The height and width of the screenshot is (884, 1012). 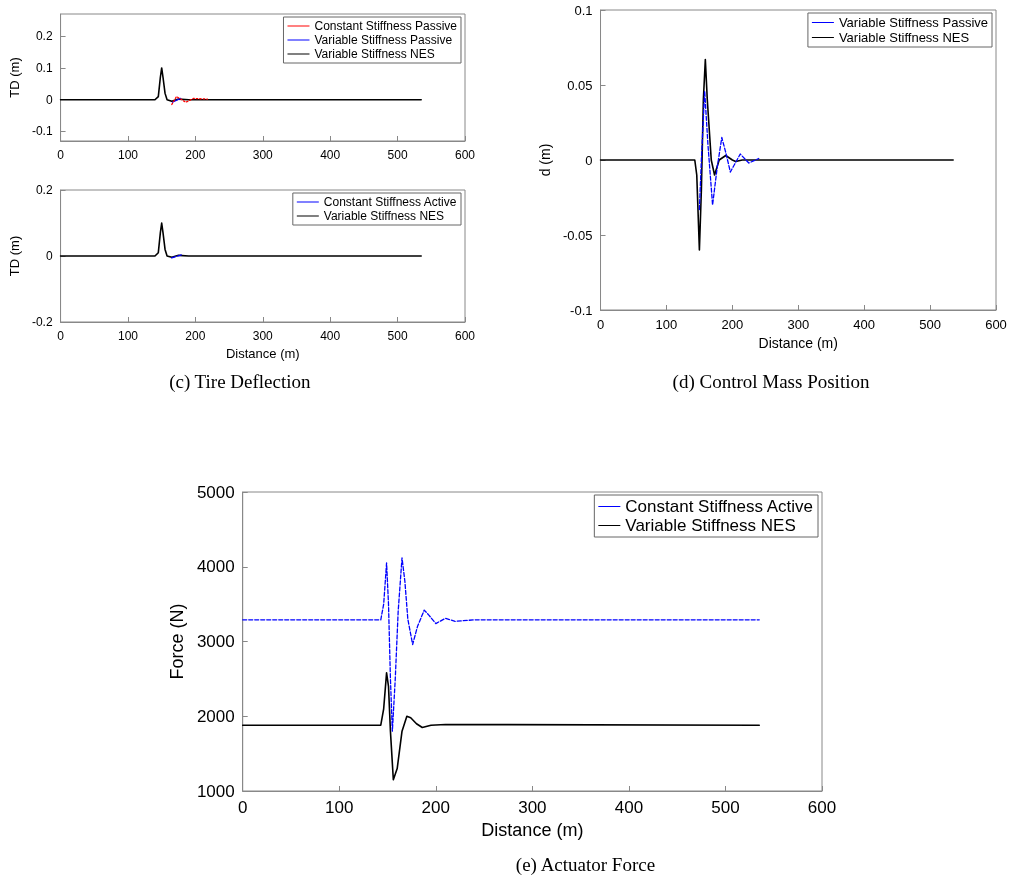 I want to click on y-tick-label: 4000, so click(x=215, y=567).